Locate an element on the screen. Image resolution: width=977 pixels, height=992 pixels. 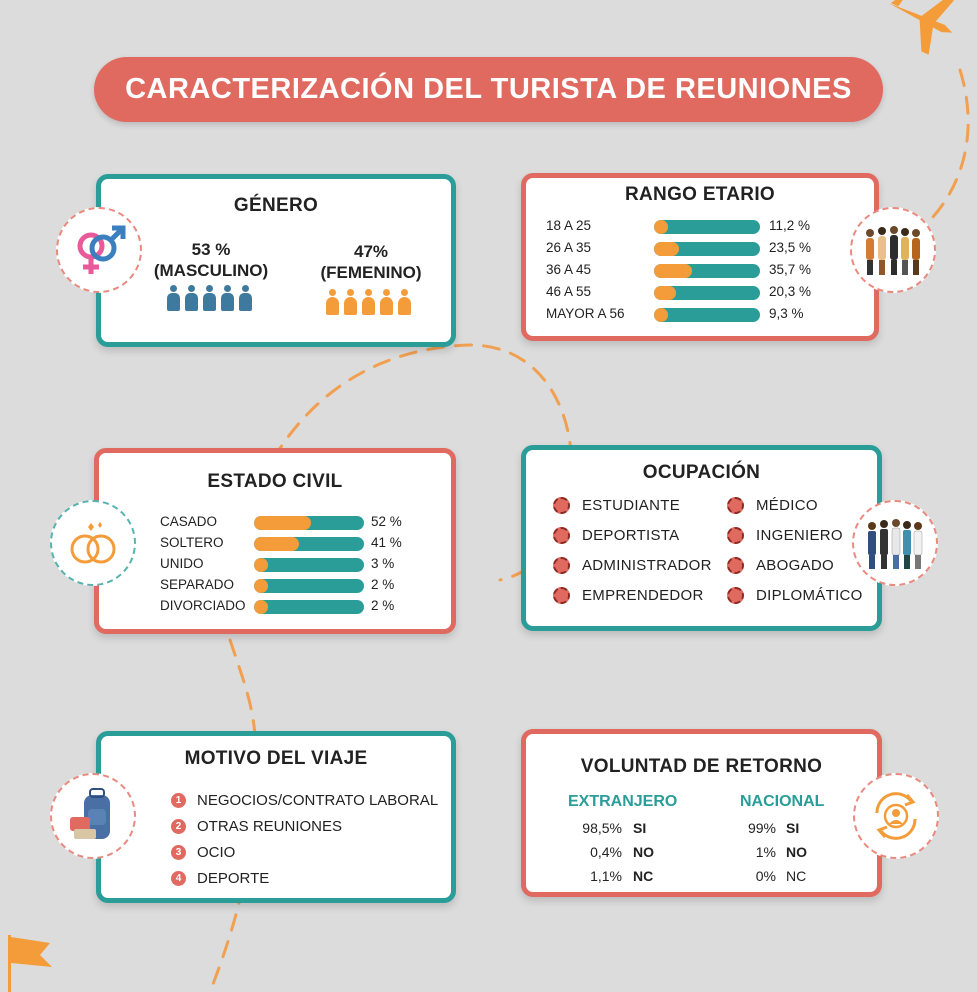
luggage-icon is located at coordinates (93, 816).